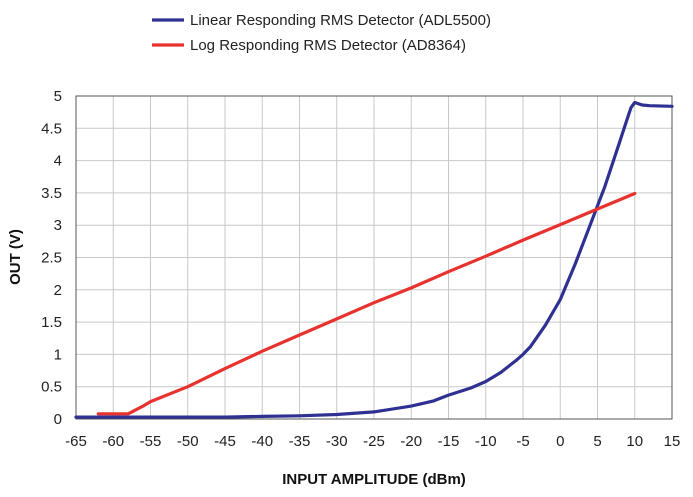  What do you see at coordinates (337, 441) in the screenshot?
I see `x-tick-label: -30` at bounding box center [337, 441].